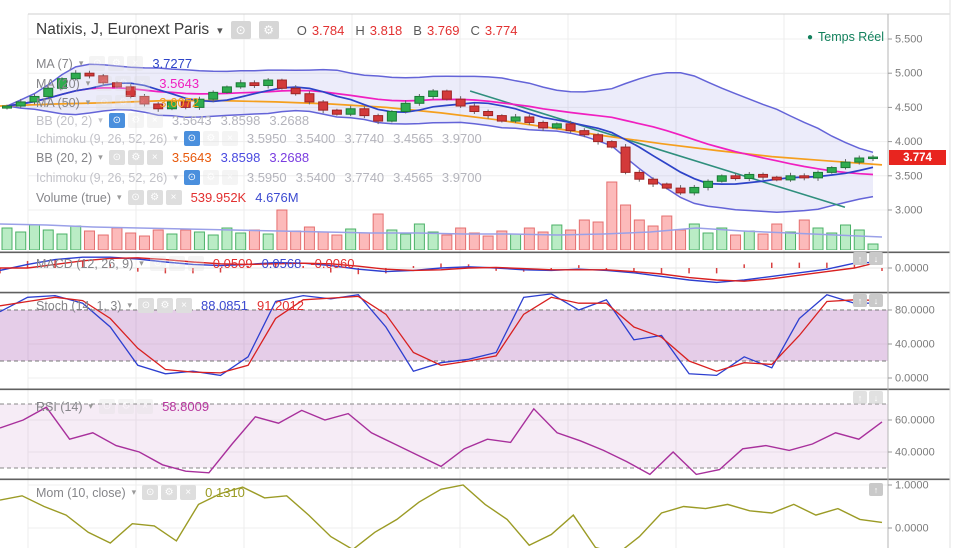 This screenshot has width=956, height=548. I want to click on axis-tick-label: 60.0000, so click(915, 421).